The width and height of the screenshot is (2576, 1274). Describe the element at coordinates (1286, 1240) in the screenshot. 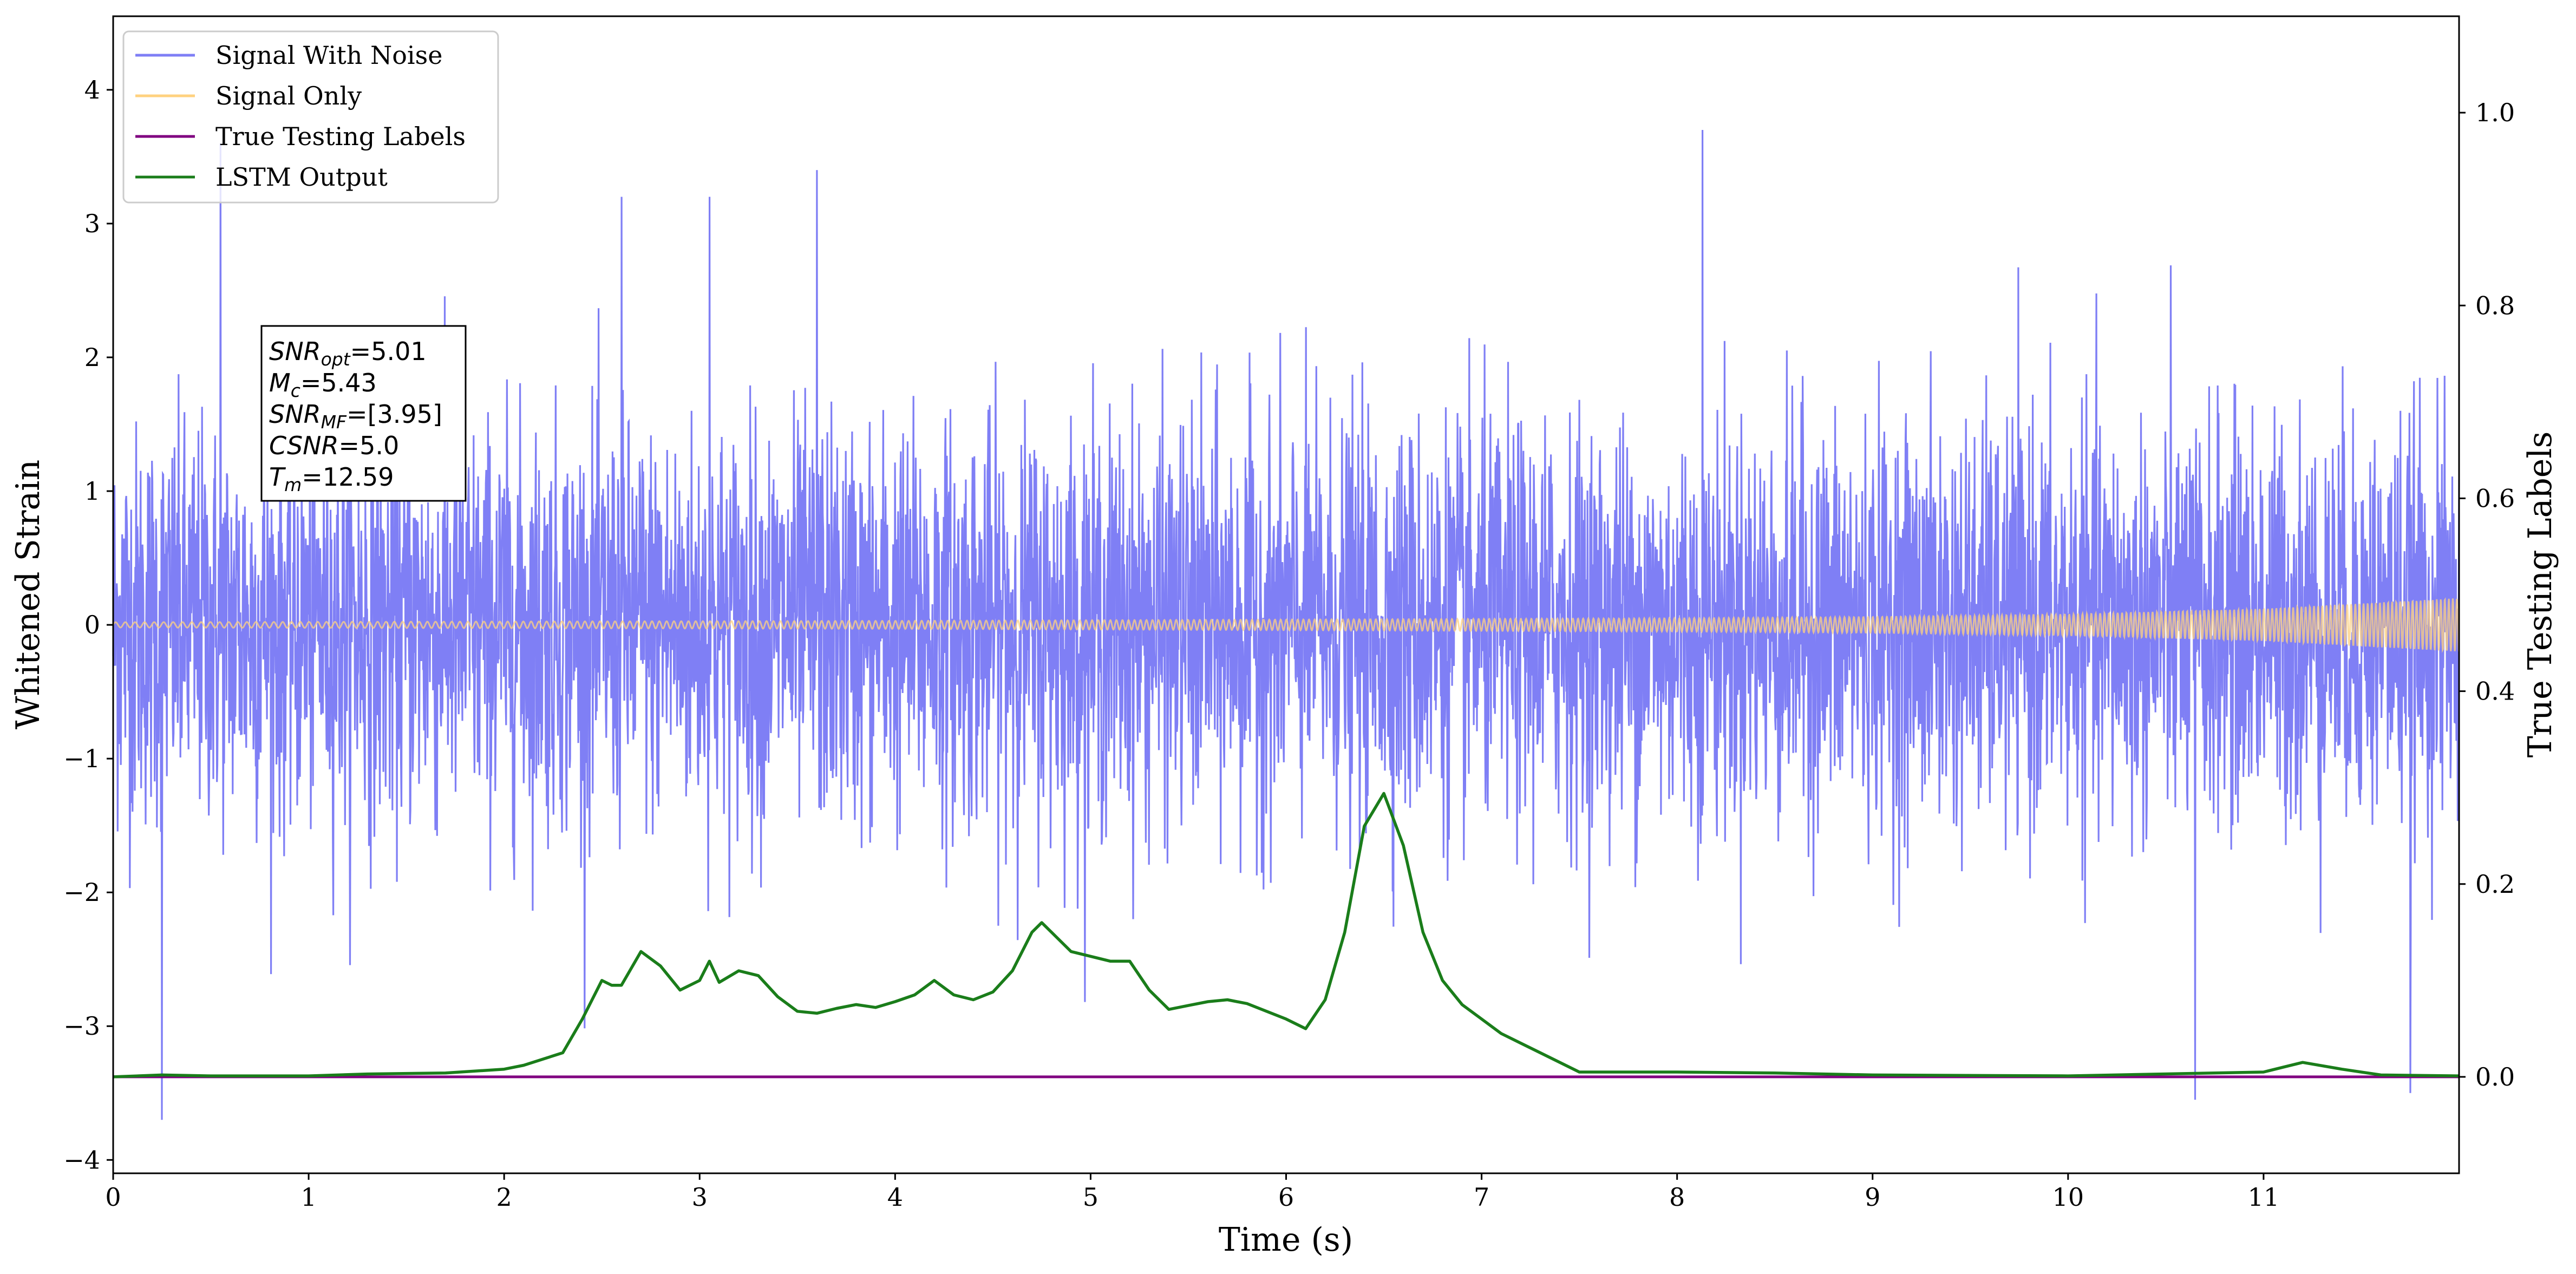

I see `x-axis-title: Time (s)` at that location.